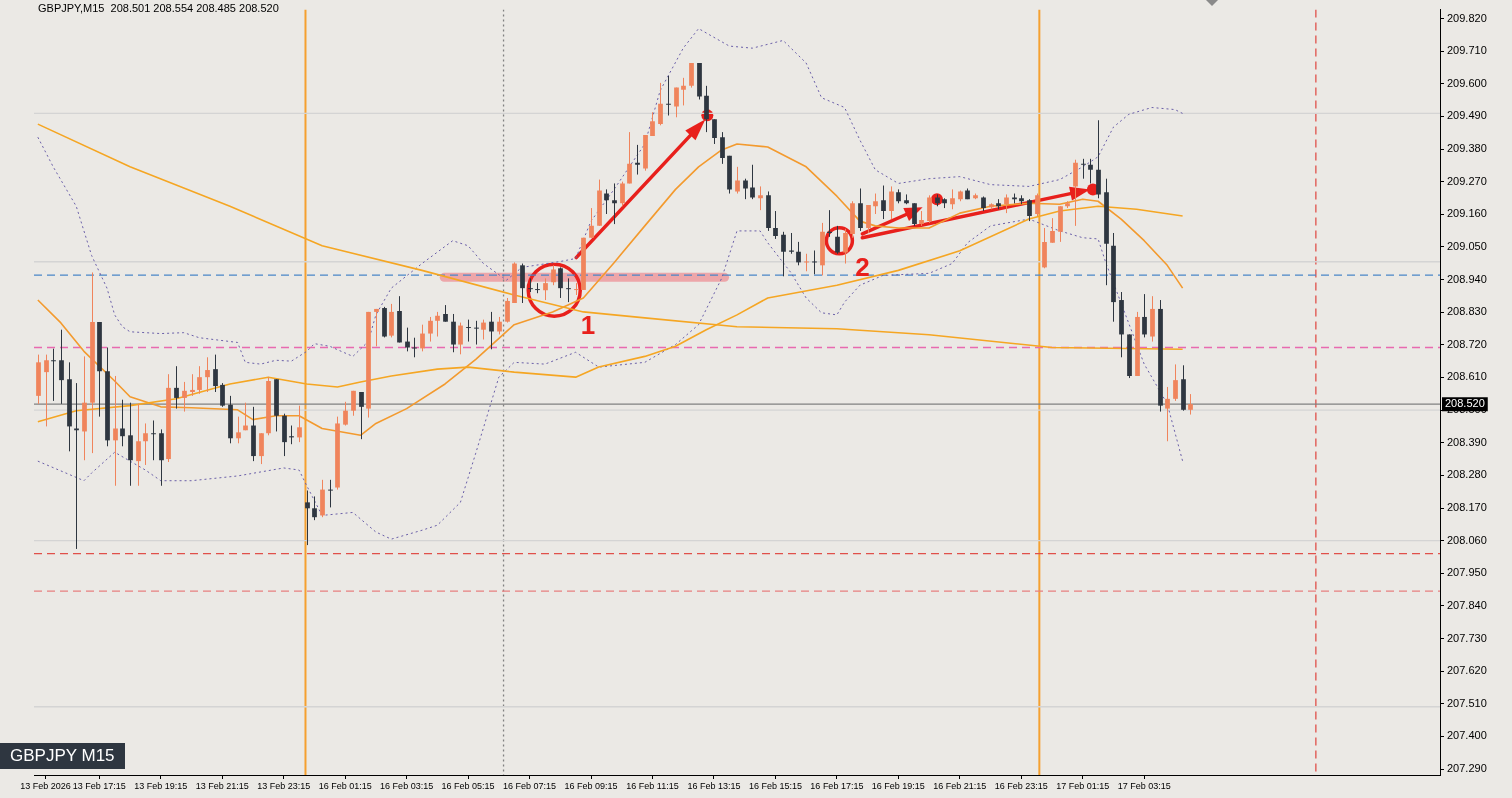 This screenshot has height=798, width=1512. I want to click on y-tick-label: 207.400, so click(1467, 735).